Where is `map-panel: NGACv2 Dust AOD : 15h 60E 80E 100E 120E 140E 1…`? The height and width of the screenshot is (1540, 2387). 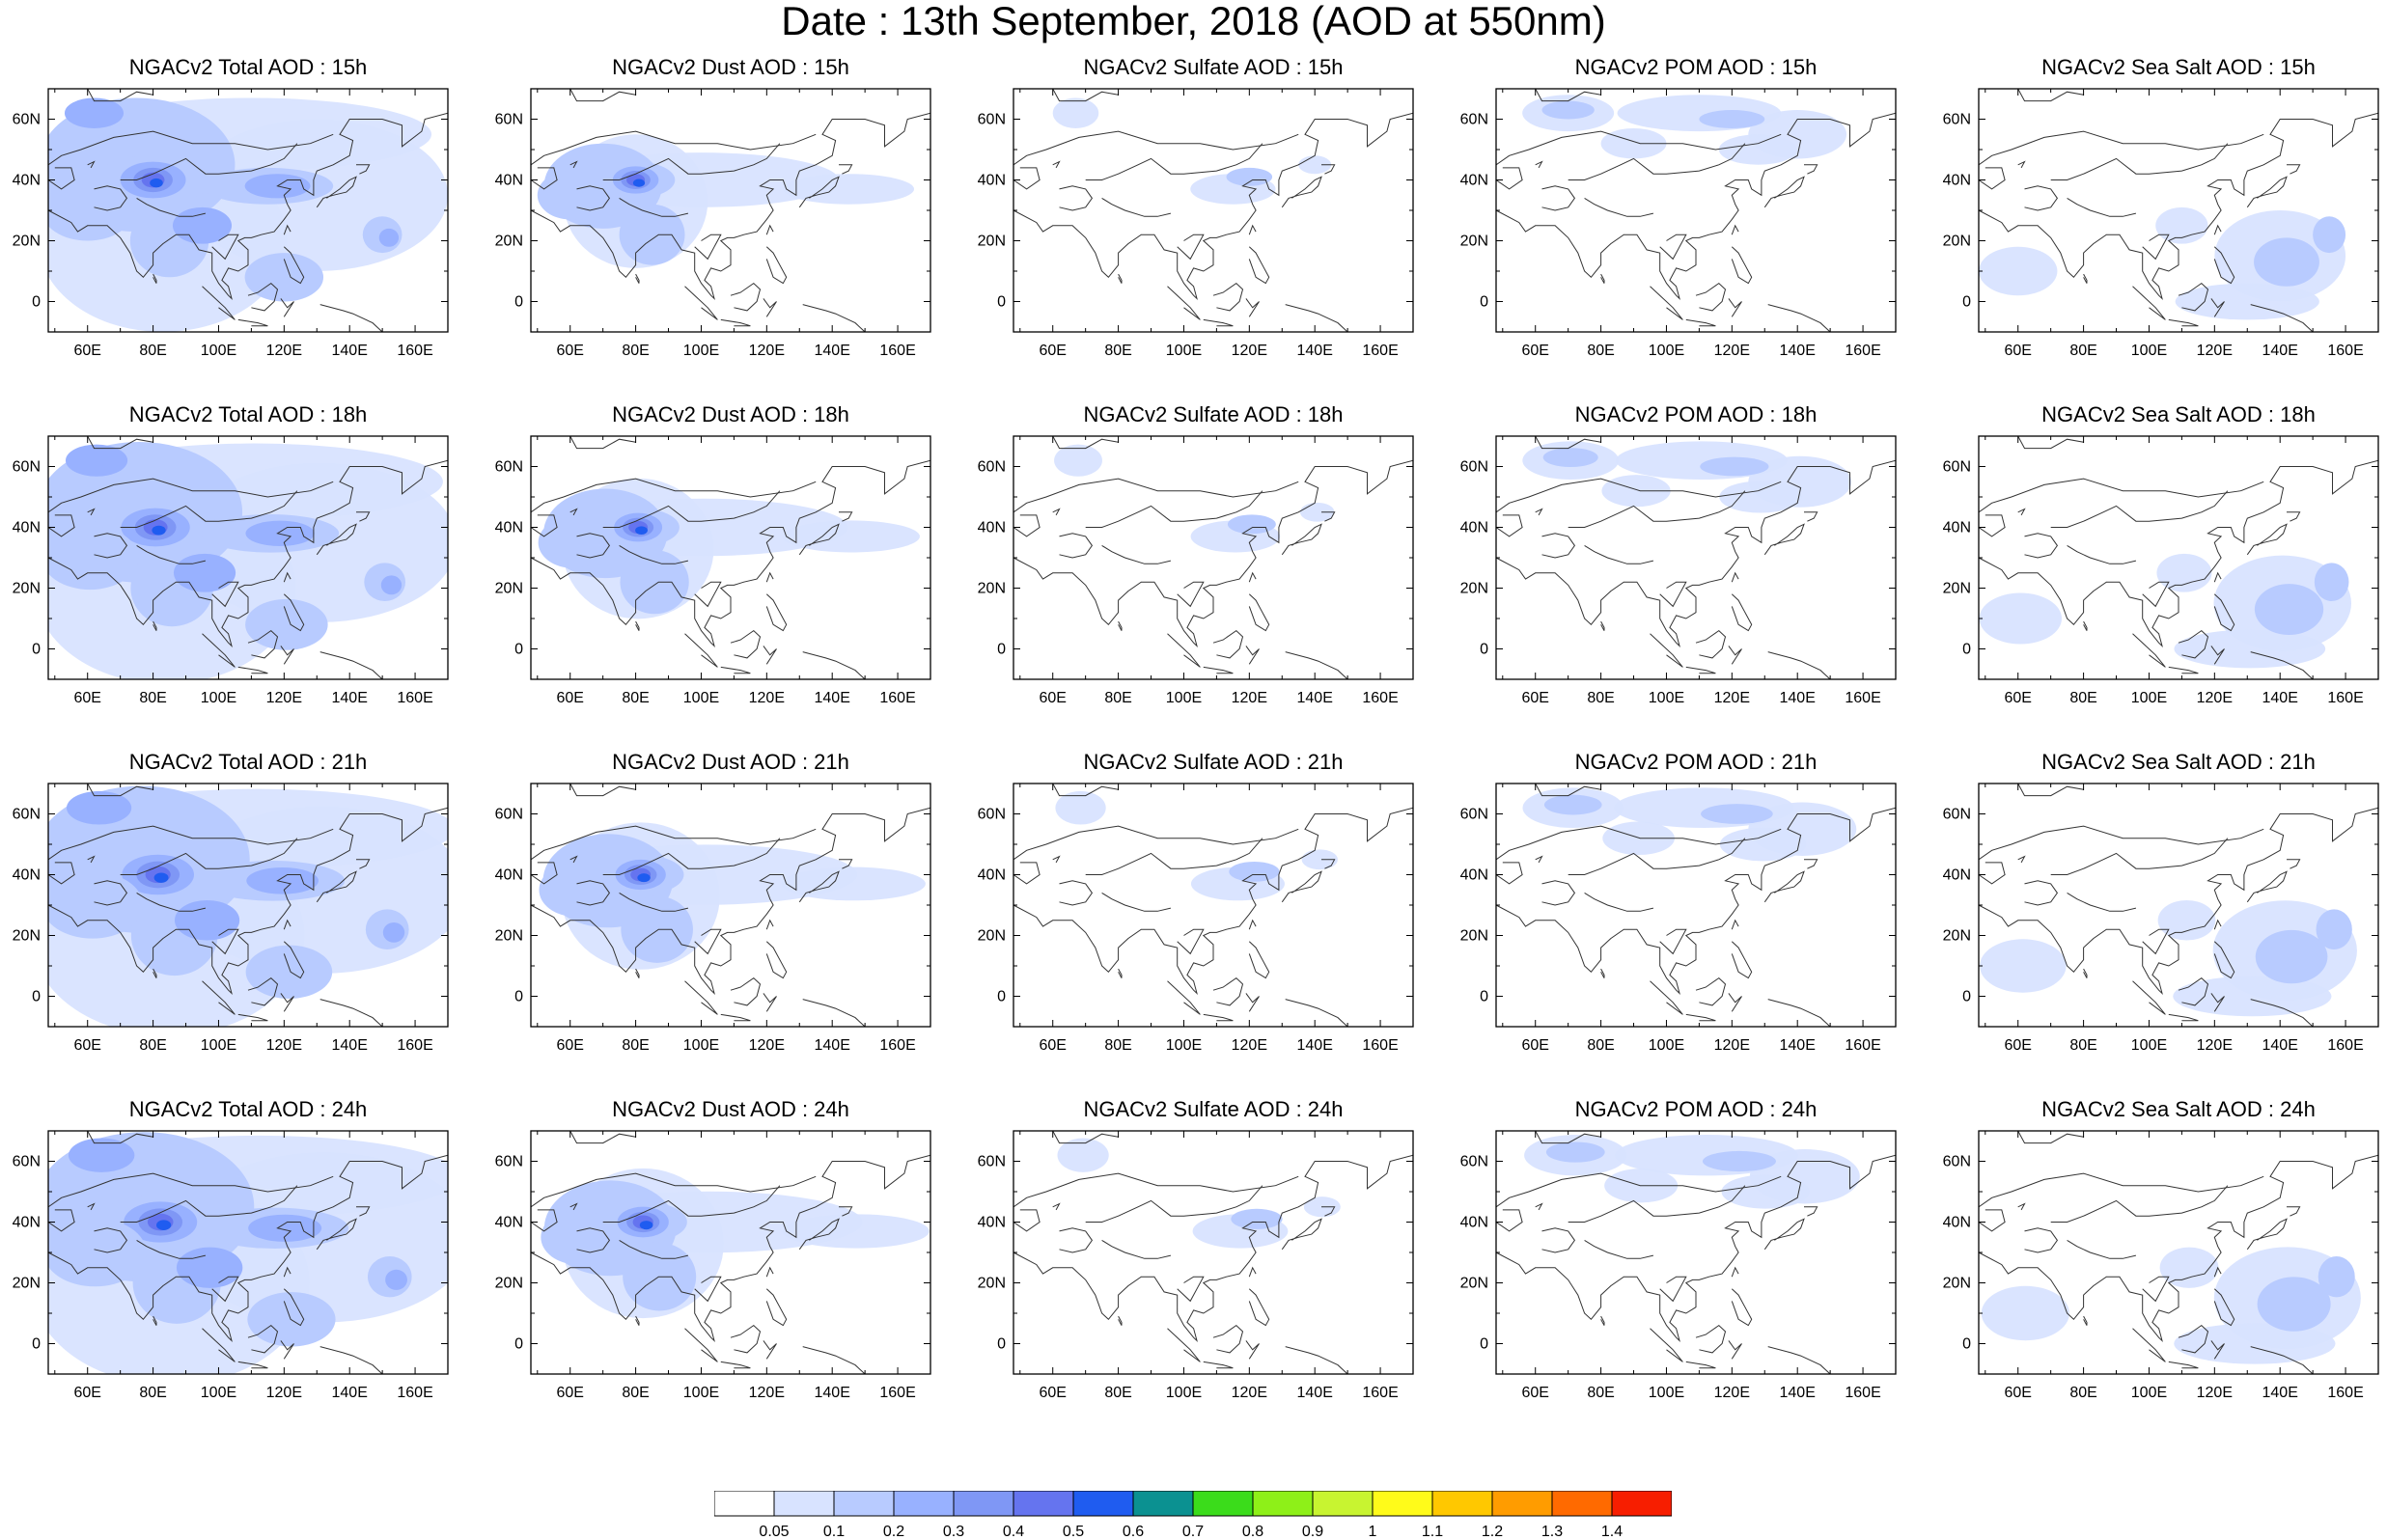
map-panel: NGACv2 Dust AOD : 15h 60E 80E 100E 120E 140E 1… is located at coordinates (713, 211).